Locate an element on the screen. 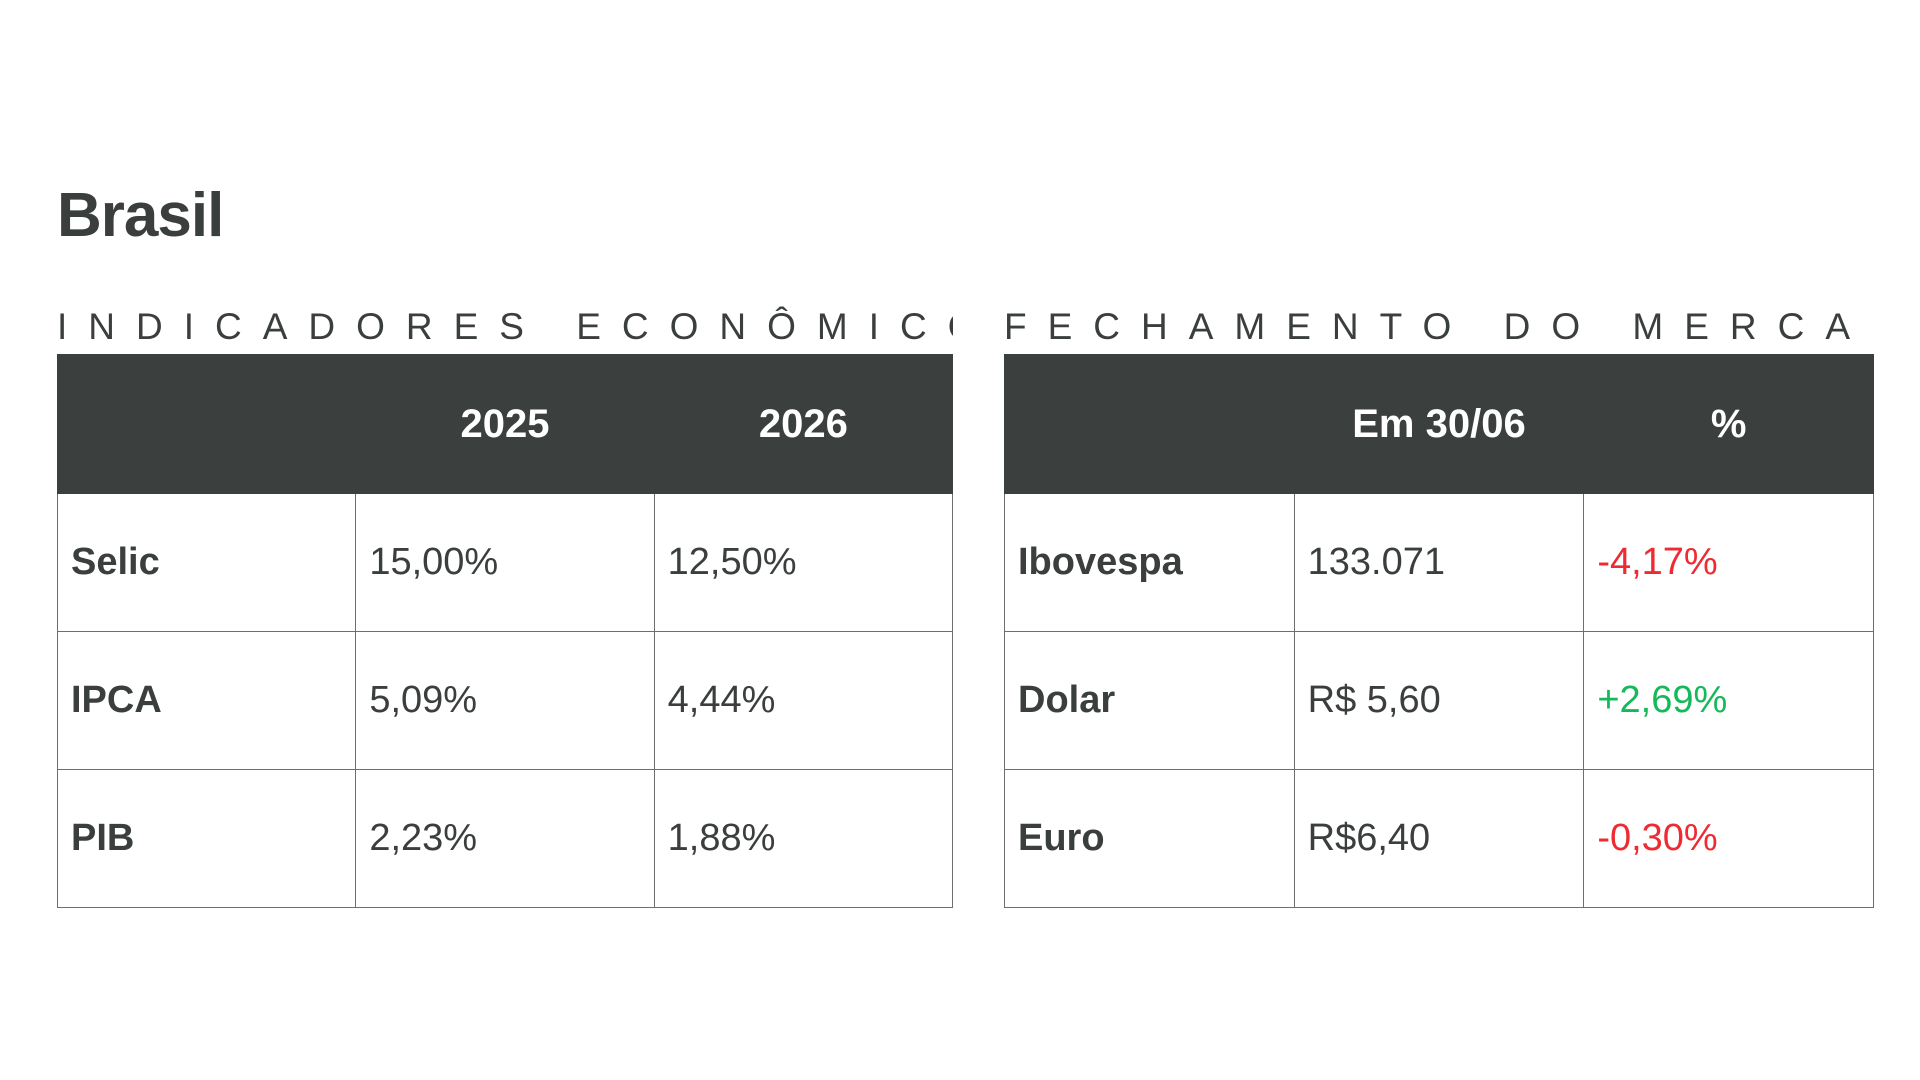 Image resolution: width=1920 pixels, height=1080 pixels. market-heading: FECHAMENTO DO MERCADO is located at coordinates (1439, 326).